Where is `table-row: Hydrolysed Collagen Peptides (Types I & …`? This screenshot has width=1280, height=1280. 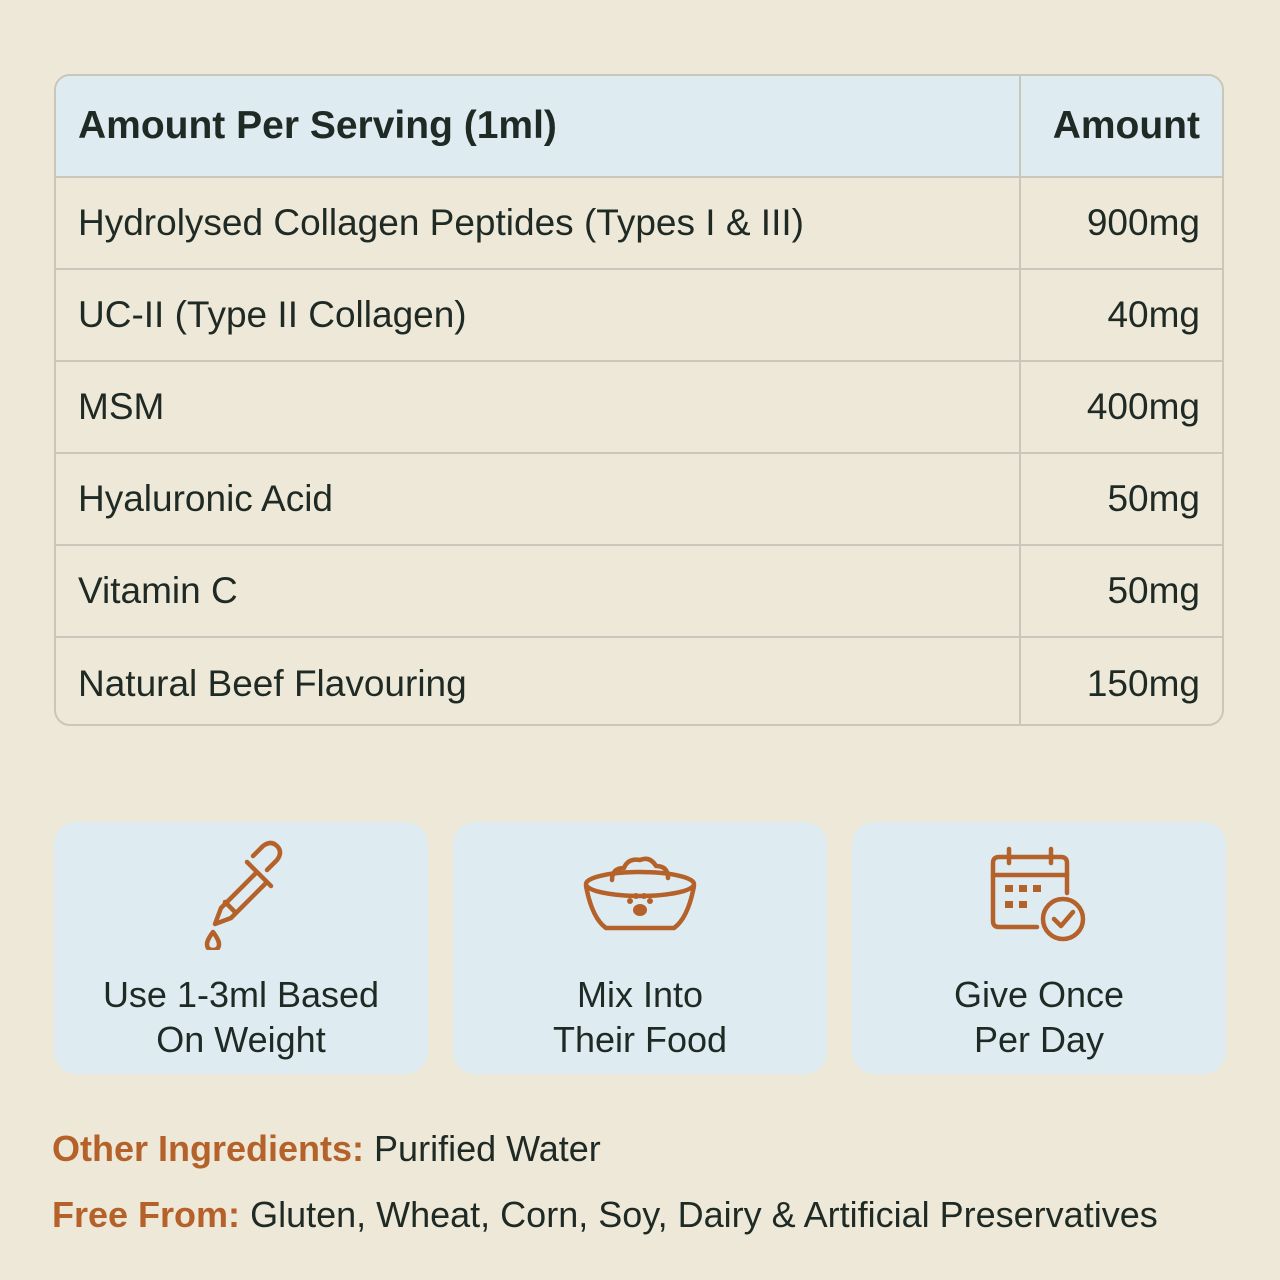
table-row: Hydrolysed Collagen Peptides (Types I & … is located at coordinates (639, 224).